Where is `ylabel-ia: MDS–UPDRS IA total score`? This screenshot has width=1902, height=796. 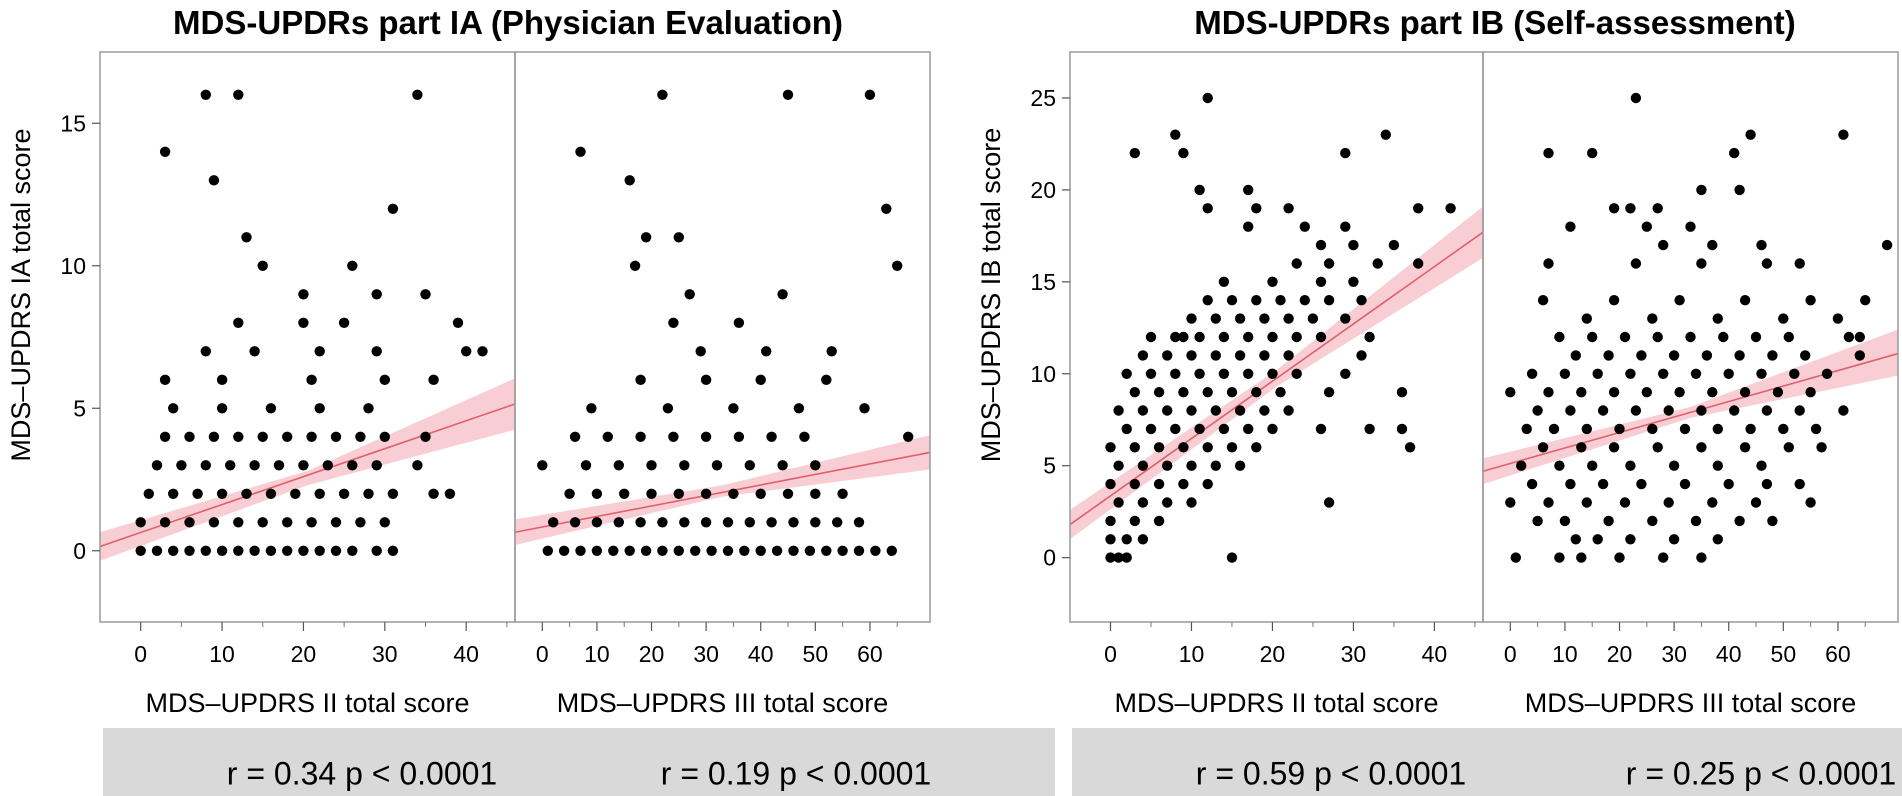 ylabel-ia: MDS–UPDRS IA total score is located at coordinates (21, 294).